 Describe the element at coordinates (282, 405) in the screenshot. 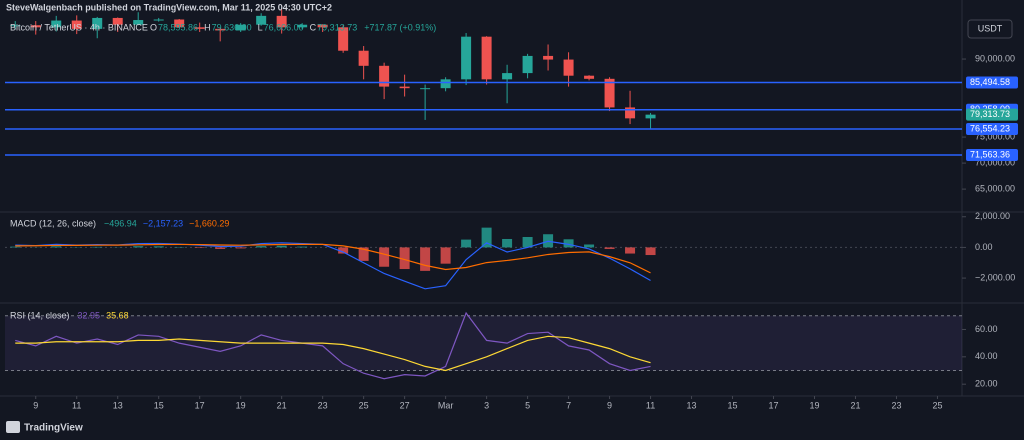

I see `x-tick-label: 21` at that location.